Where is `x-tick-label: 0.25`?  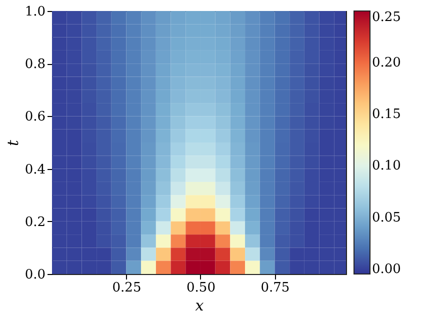
x-tick-label: 0.25 is located at coordinates (127, 288).